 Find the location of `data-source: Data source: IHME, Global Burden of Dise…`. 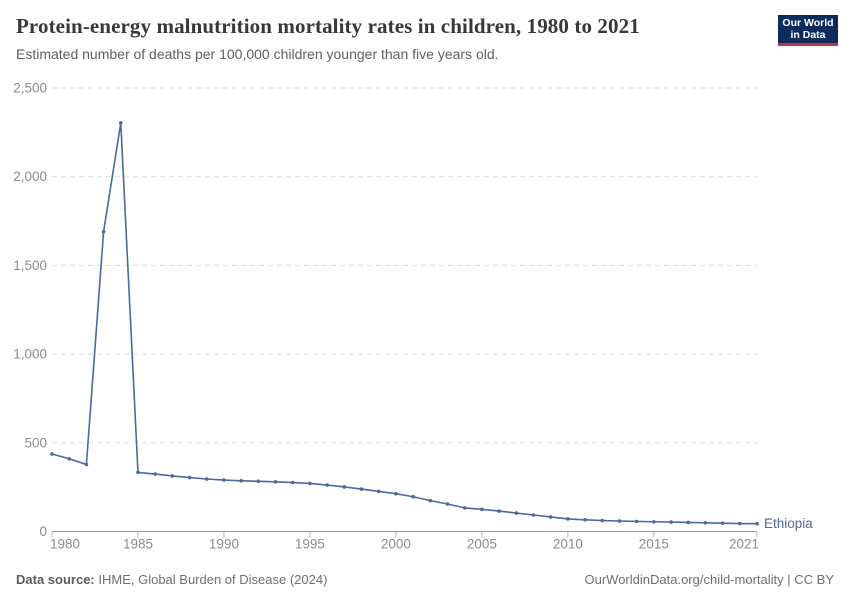

data-source: Data source: IHME, Global Burden of Dise… is located at coordinates (171, 579).